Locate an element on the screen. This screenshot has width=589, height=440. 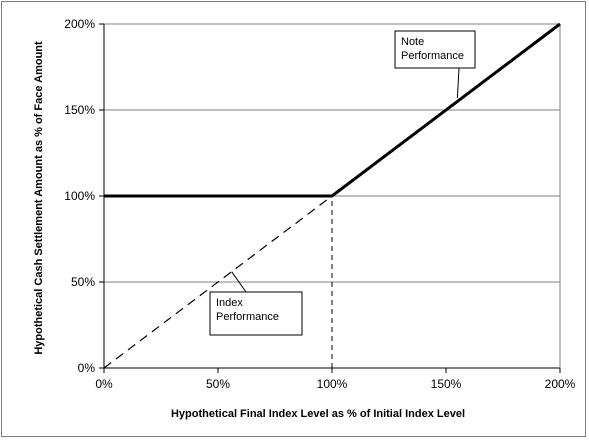
x-tick-label: 150% is located at coordinates (446, 384).